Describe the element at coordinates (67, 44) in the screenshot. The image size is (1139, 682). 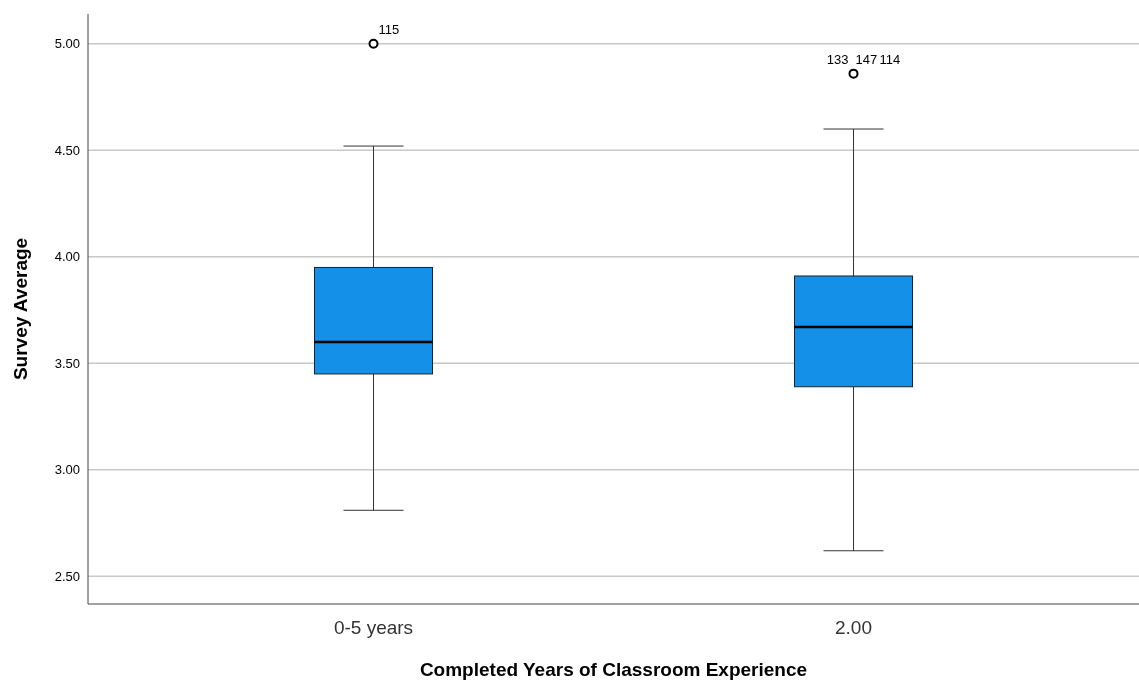
I see `y-tick-label: 5.00` at that location.